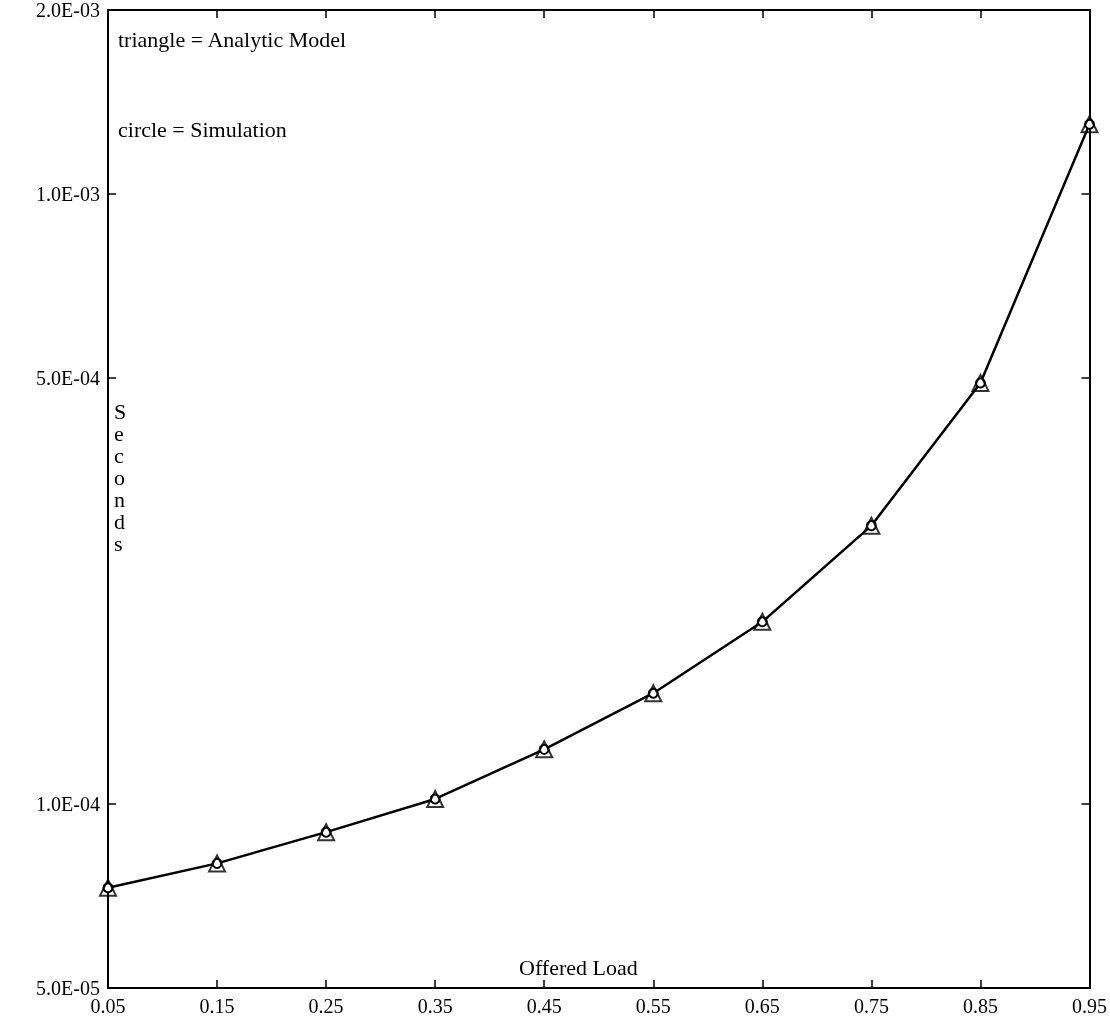  What do you see at coordinates (120, 477) in the screenshot?
I see `y-axis-title: Seconds` at bounding box center [120, 477].